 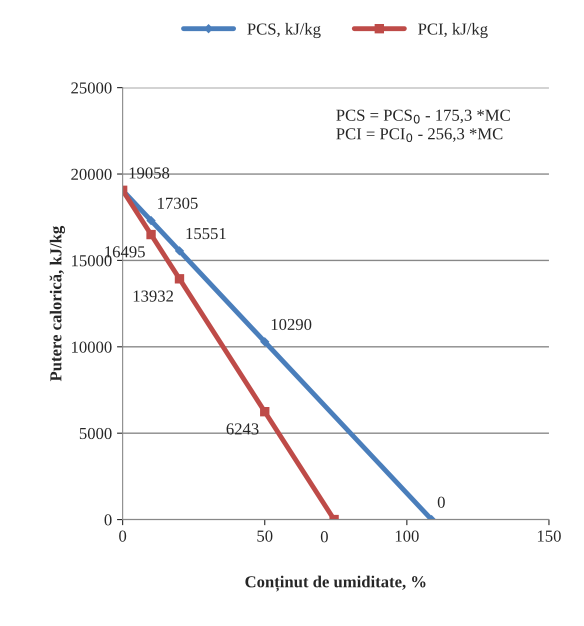 I want to click on data-label: 19058, so click(x=150, y=173).